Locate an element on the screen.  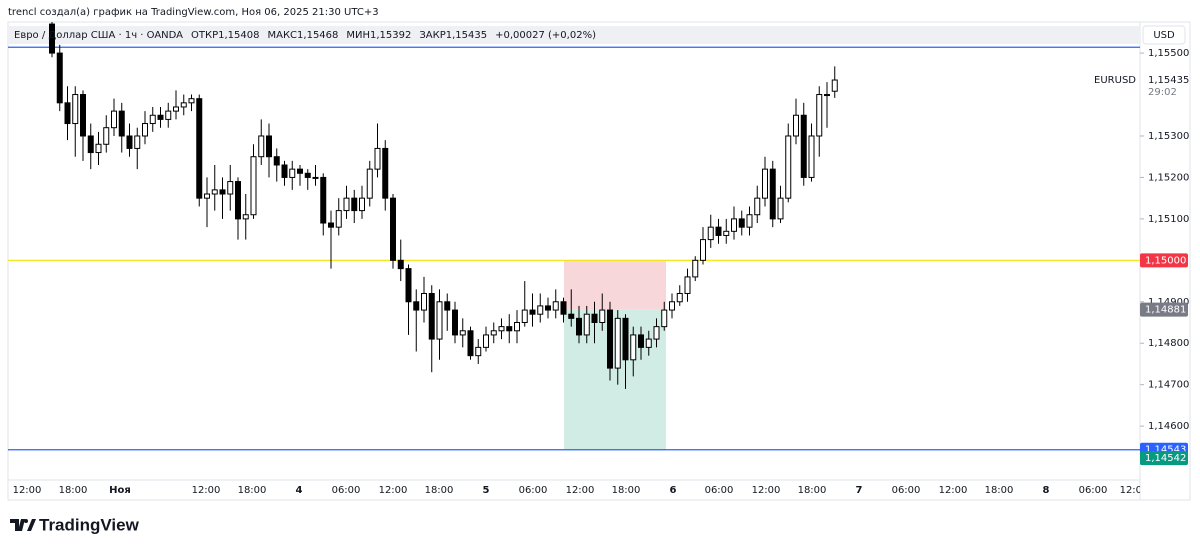
price-label: 1,14543 is located at coordinates (1165, 450).